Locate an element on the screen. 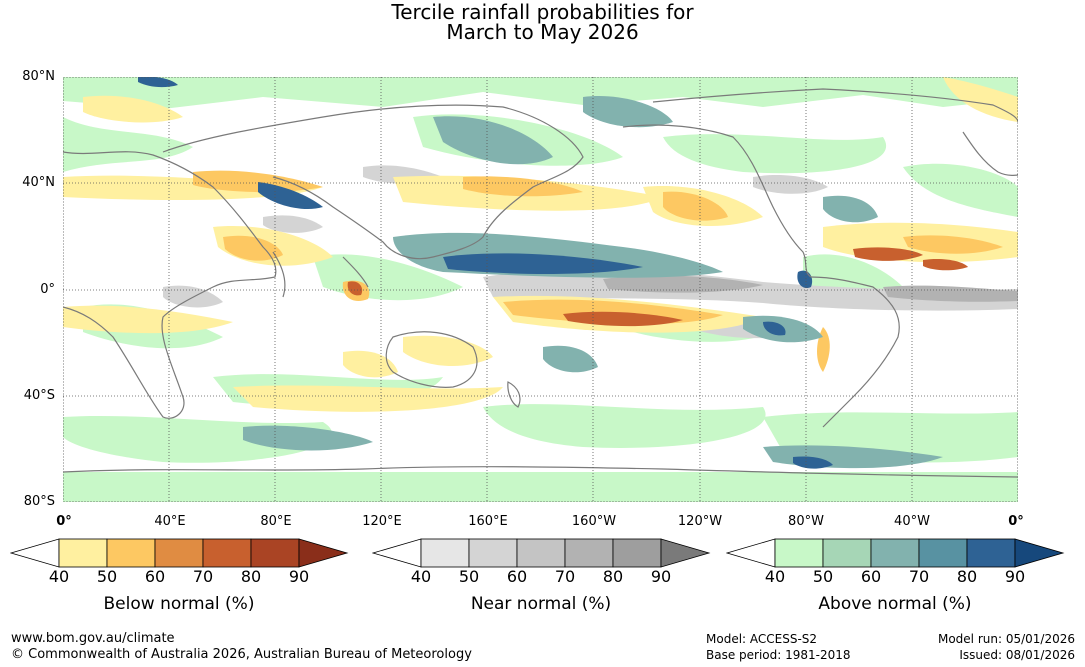 This screenshot has height=667, width=1085. legend-below-tick-70: 70 is located at coordinates (203, 576).